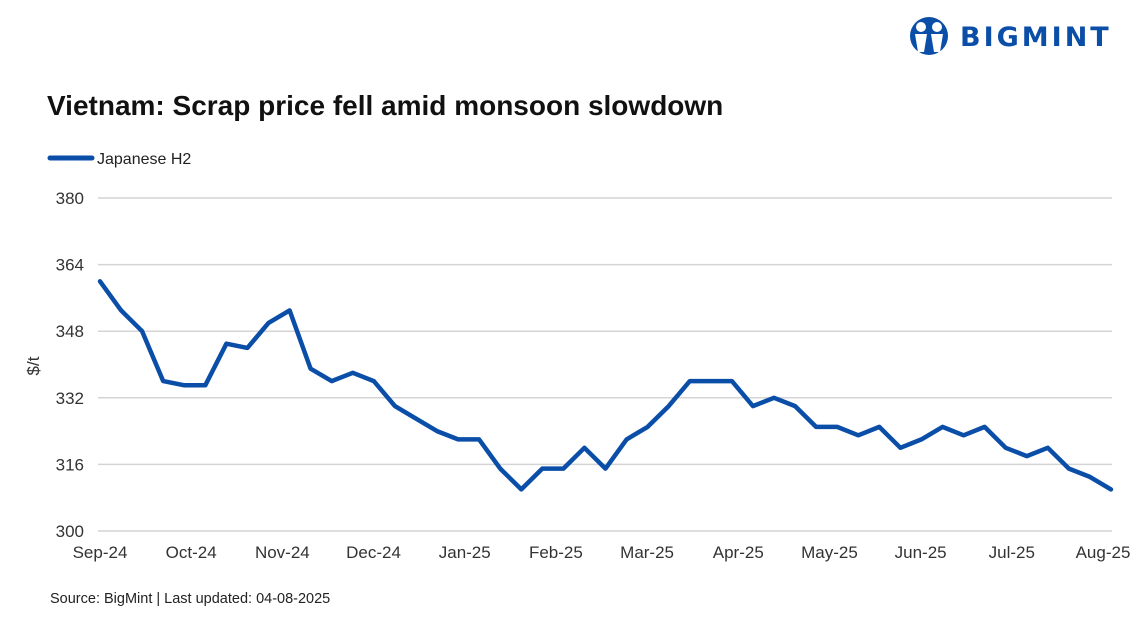 The image size is (1144, 621). Describe the element at coordinates (1036, 37) in the screenshot. I see `logo-text: BIGMINT` at that location.